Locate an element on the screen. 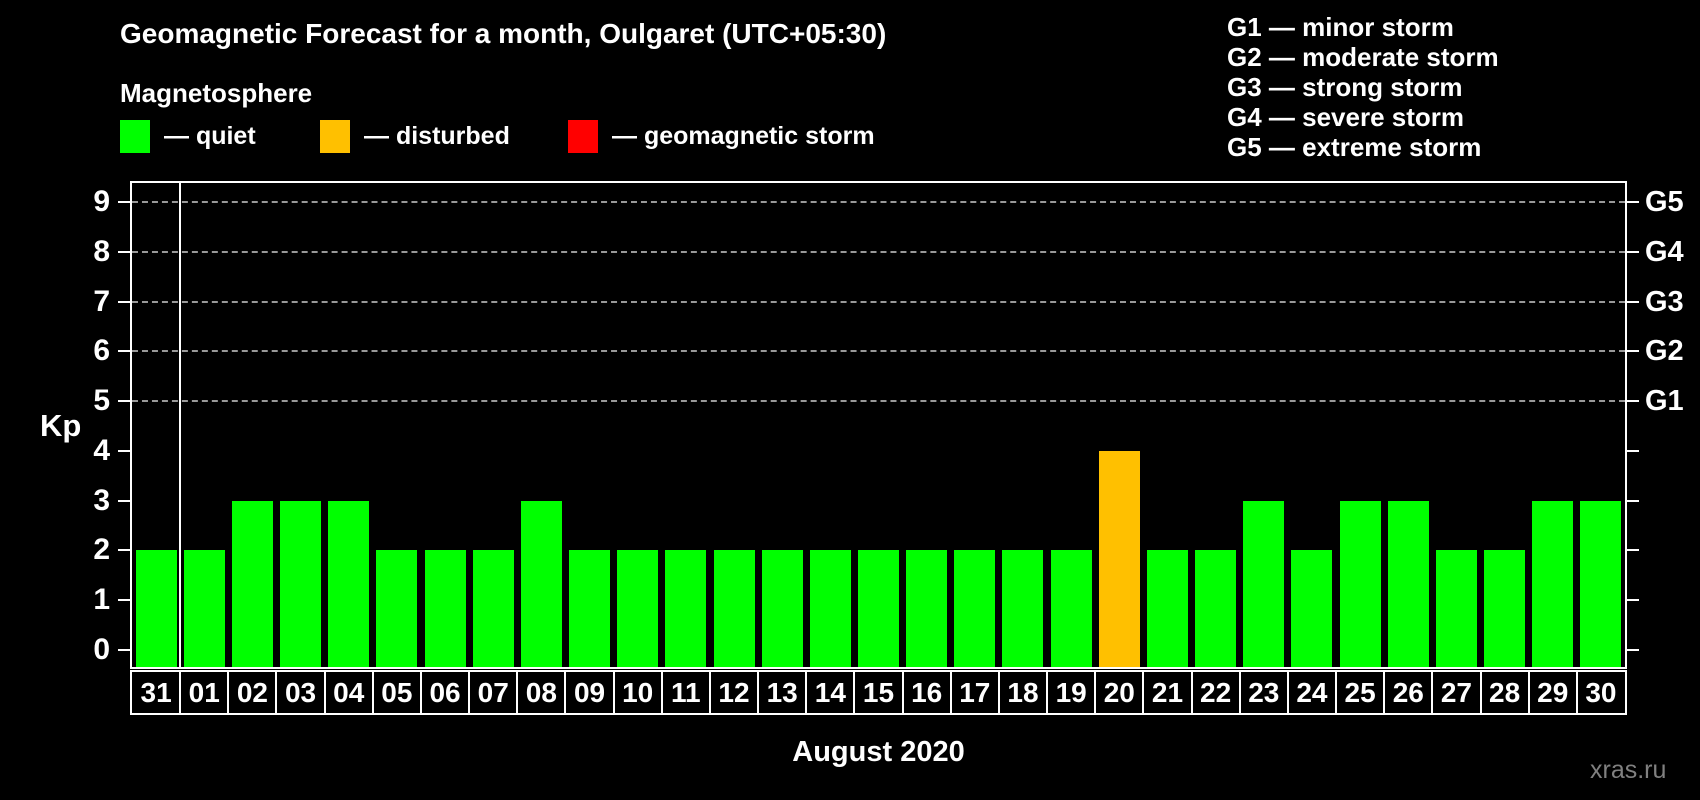 Image resolution: width=1700 pixels, height=800 pixels. day-label-22: 22 is located at coordinates (1216, 692).